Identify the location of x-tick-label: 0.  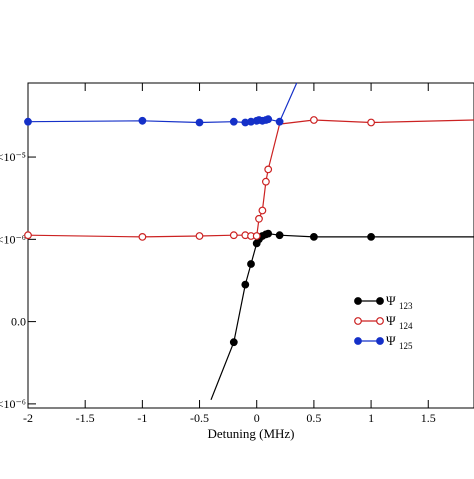
(257, 418).